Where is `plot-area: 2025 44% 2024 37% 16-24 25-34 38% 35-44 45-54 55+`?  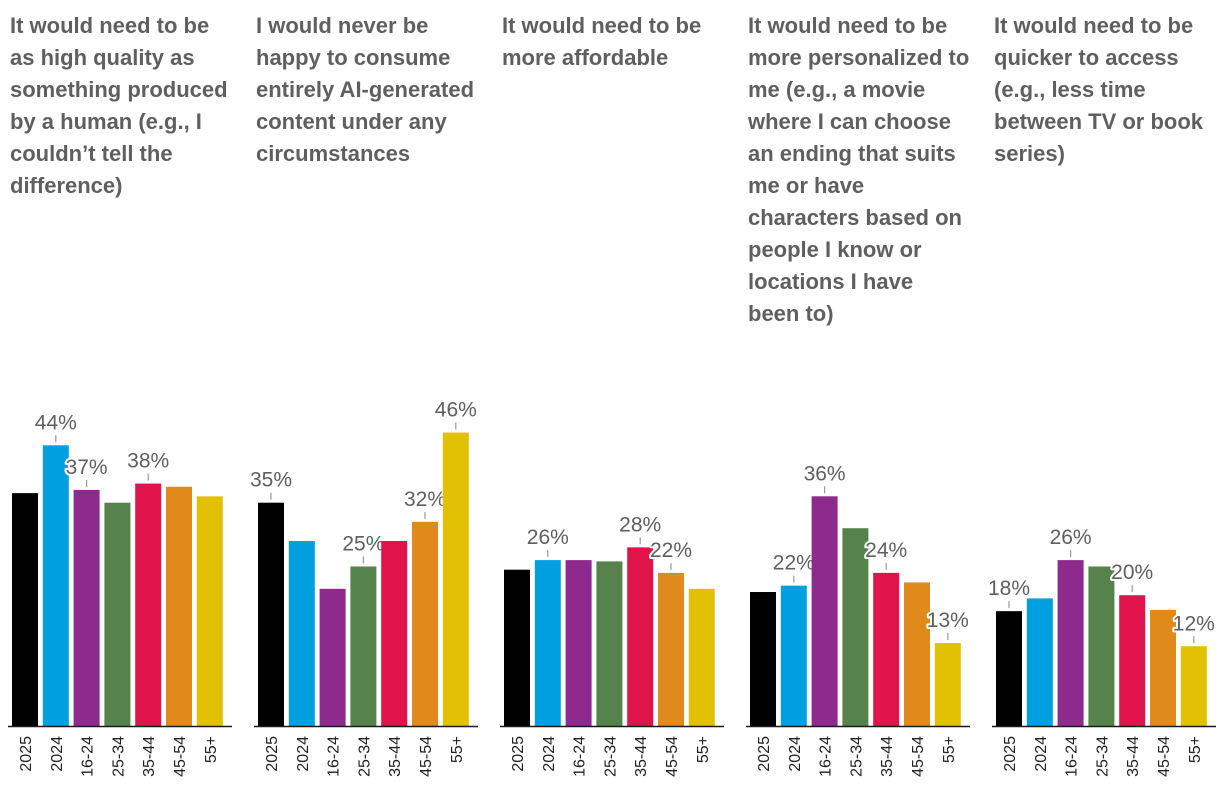
plot-area: 2025 44% 2024 37% 16-24 25-34 38% 35-44 45-54 55+ is located at coordinates (120, 593).